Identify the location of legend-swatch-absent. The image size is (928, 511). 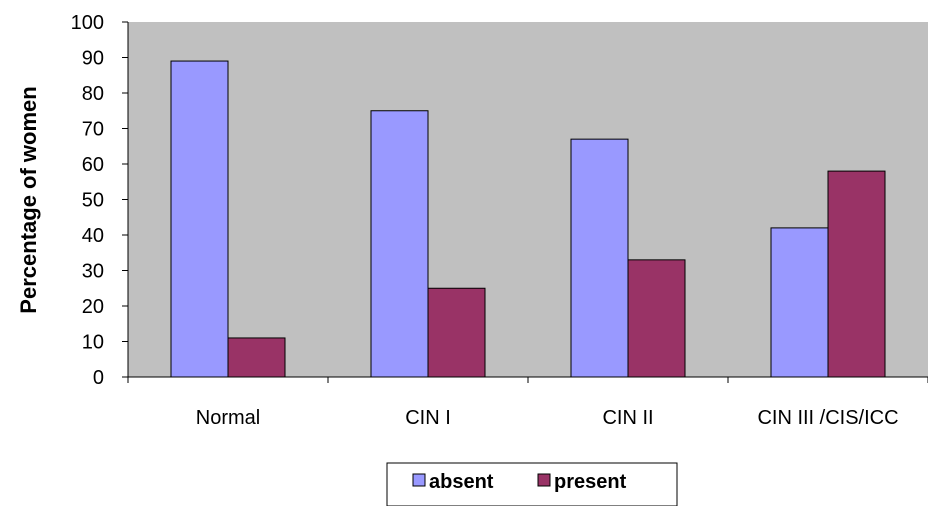
(419, 480).